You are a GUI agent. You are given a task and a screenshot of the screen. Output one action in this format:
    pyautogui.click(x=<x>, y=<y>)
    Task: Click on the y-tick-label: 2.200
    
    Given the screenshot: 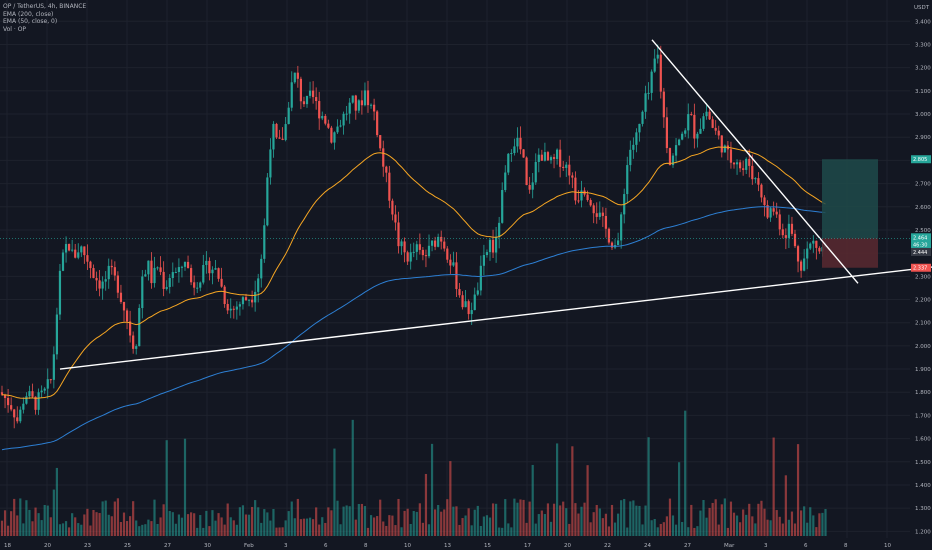 What is the action you would take?
    pyautogui.click(x=923, y=301)
    